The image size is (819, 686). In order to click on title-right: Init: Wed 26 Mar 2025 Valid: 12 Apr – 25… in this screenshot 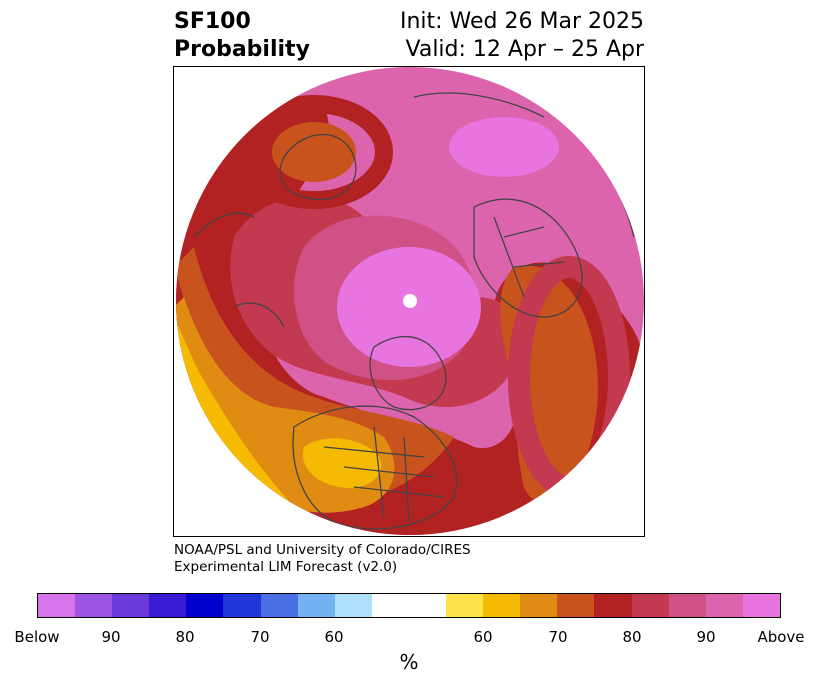, I will do `click(522, 36)`.